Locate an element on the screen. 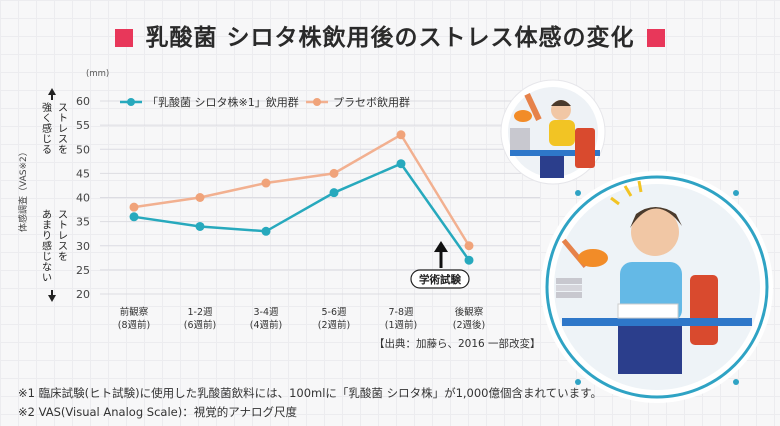 This screenshot has height=426, width=780. x-tick-5-1: (2週後) is located at coordinates (469, 325).